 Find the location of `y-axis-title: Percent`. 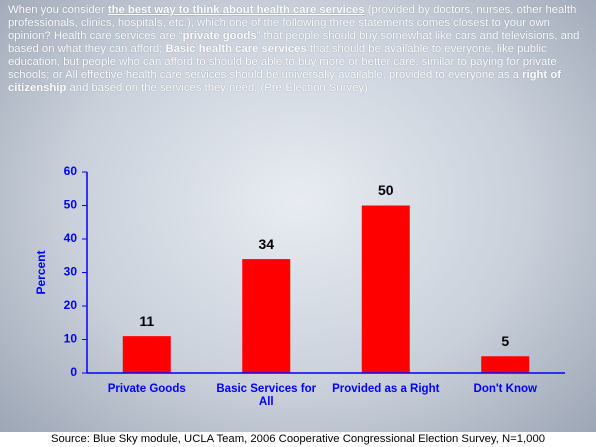

y-axis-title: Percent is located at coordinates (41, 272).